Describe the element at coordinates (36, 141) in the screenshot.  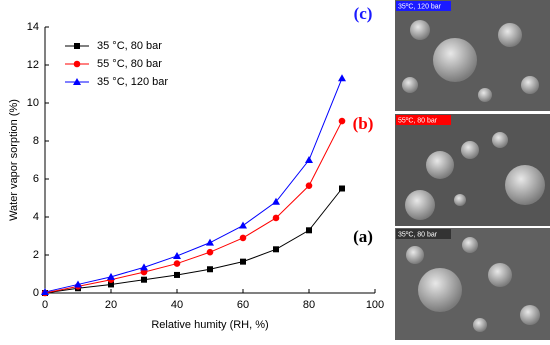
I see `y-tick-label: 8` at that location.